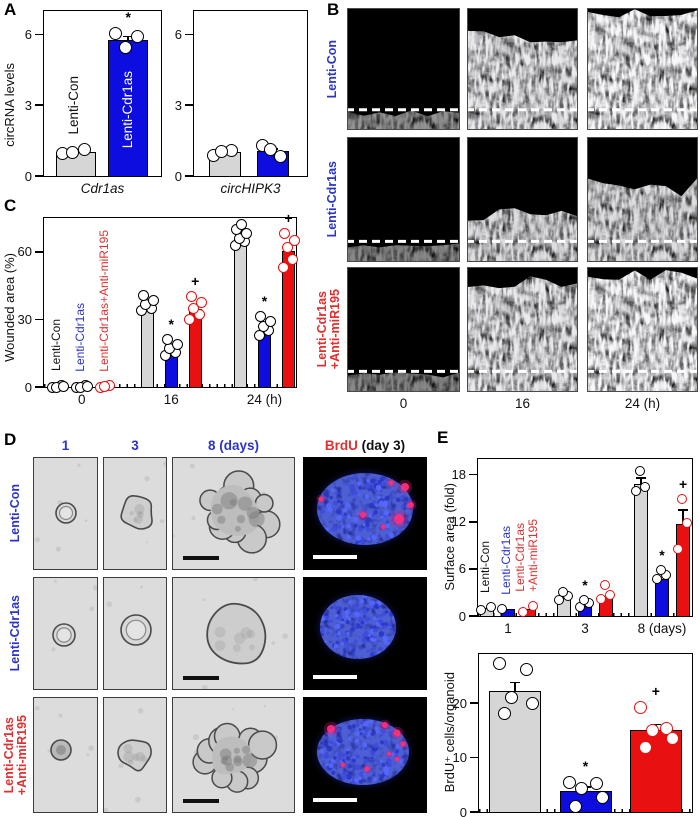  Describe the element at coordinates (450, 537) in the screenshot. I see `panel-e-top-ylabel-wrap: Surface area (fold)` at that location.